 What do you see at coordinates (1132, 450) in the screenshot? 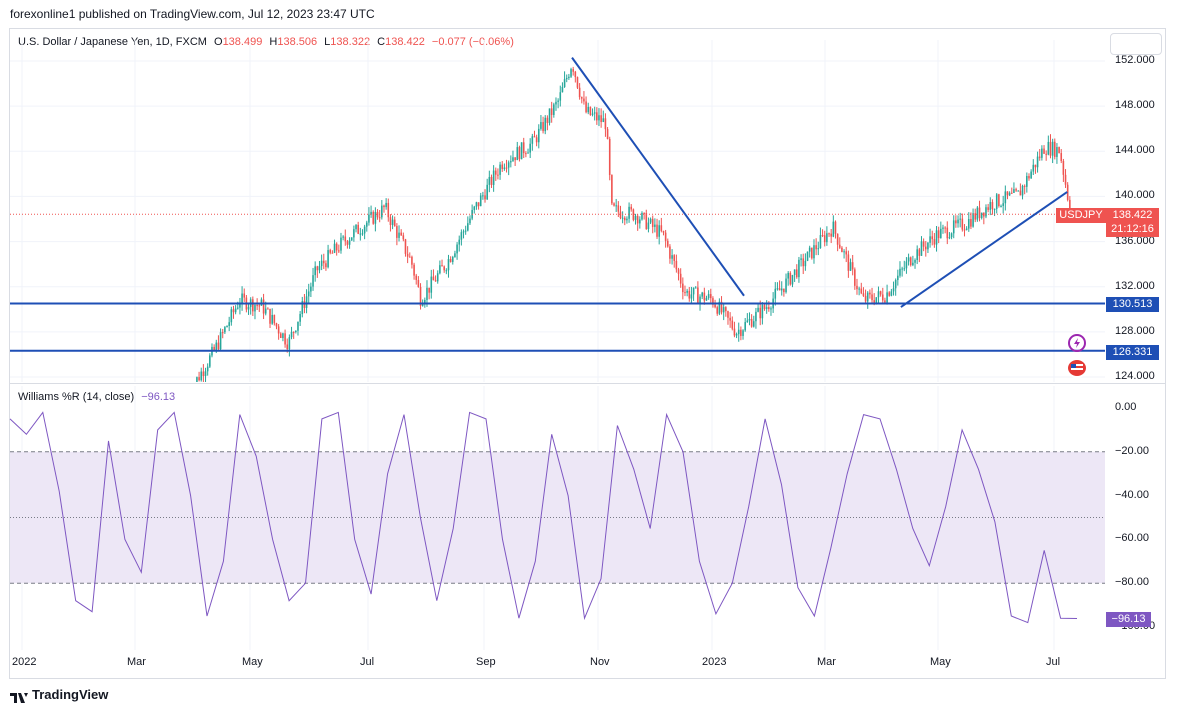
I see `indicator-tick-label: −20.00` at bounding box center [1132, 450].